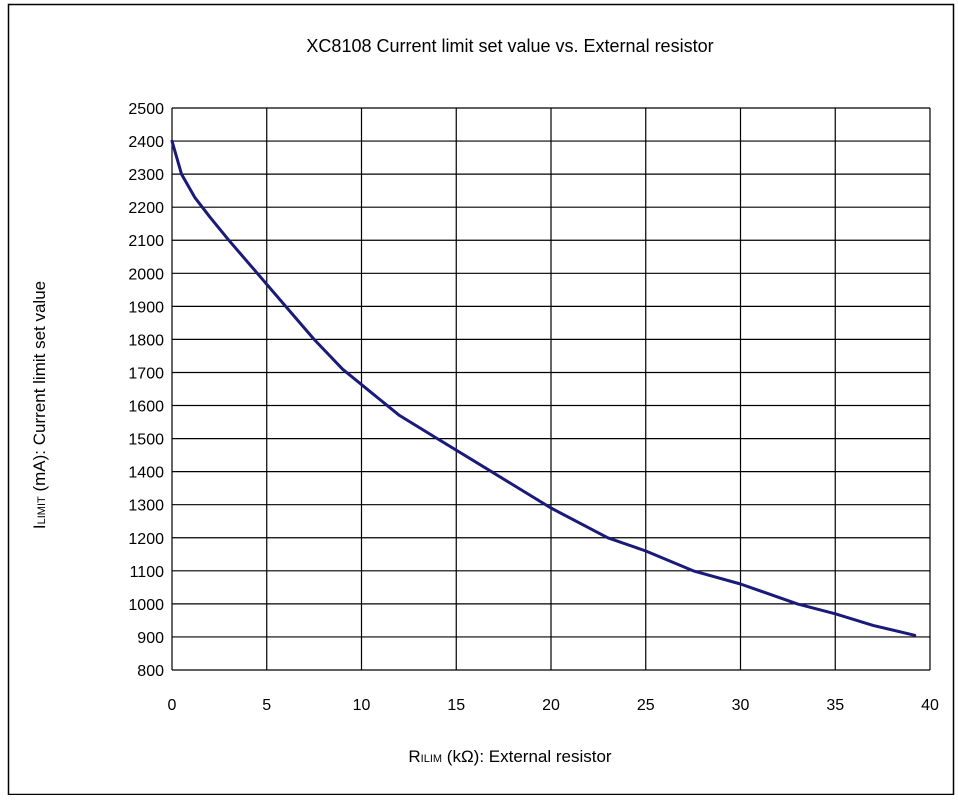 This screenshot has width=958, height=800. Describe the element at coordinates (146, 373) in the screenshot. I see `y-tick-label-1700: 1700` at that location.